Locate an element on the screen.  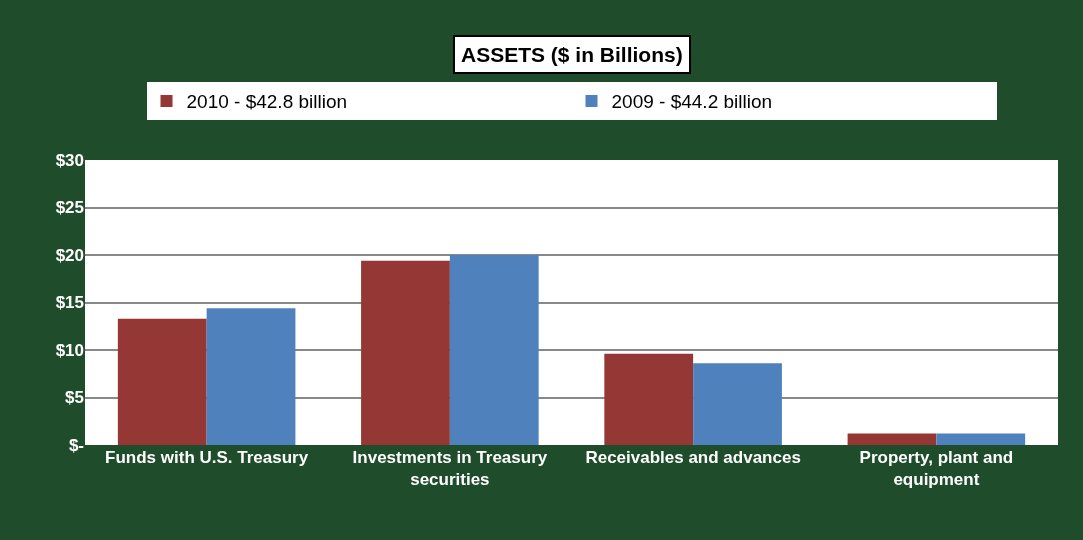
y-tick-label: $10 is located at coordinates (69, 350).